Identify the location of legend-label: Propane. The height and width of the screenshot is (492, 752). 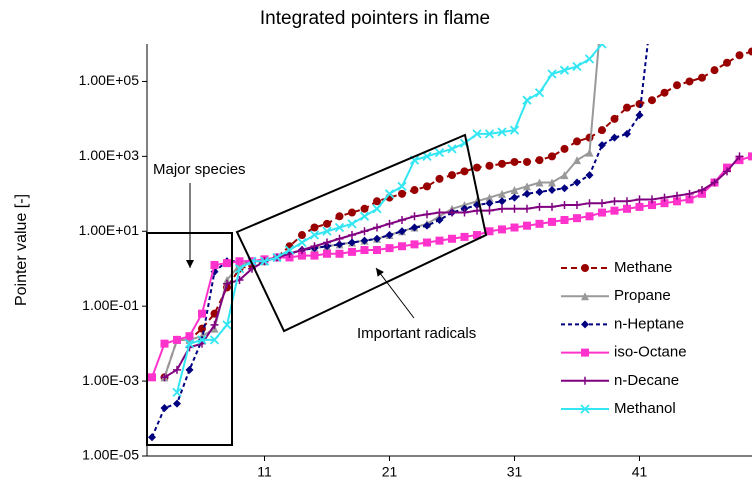
(642, 295).